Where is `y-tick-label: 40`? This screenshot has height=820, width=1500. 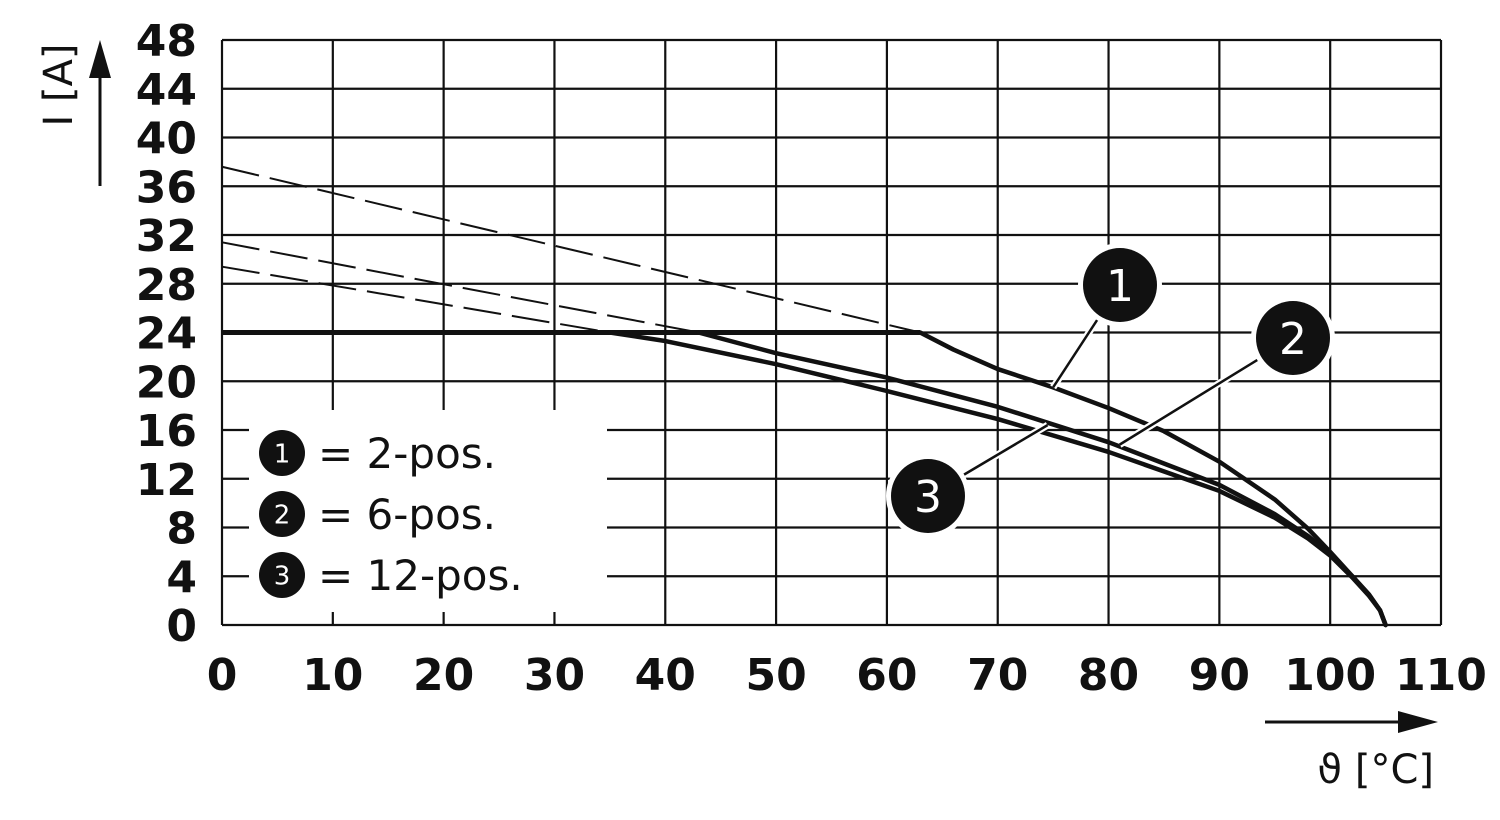 y-tick-label: 40 is located at coordinates (166, 139).